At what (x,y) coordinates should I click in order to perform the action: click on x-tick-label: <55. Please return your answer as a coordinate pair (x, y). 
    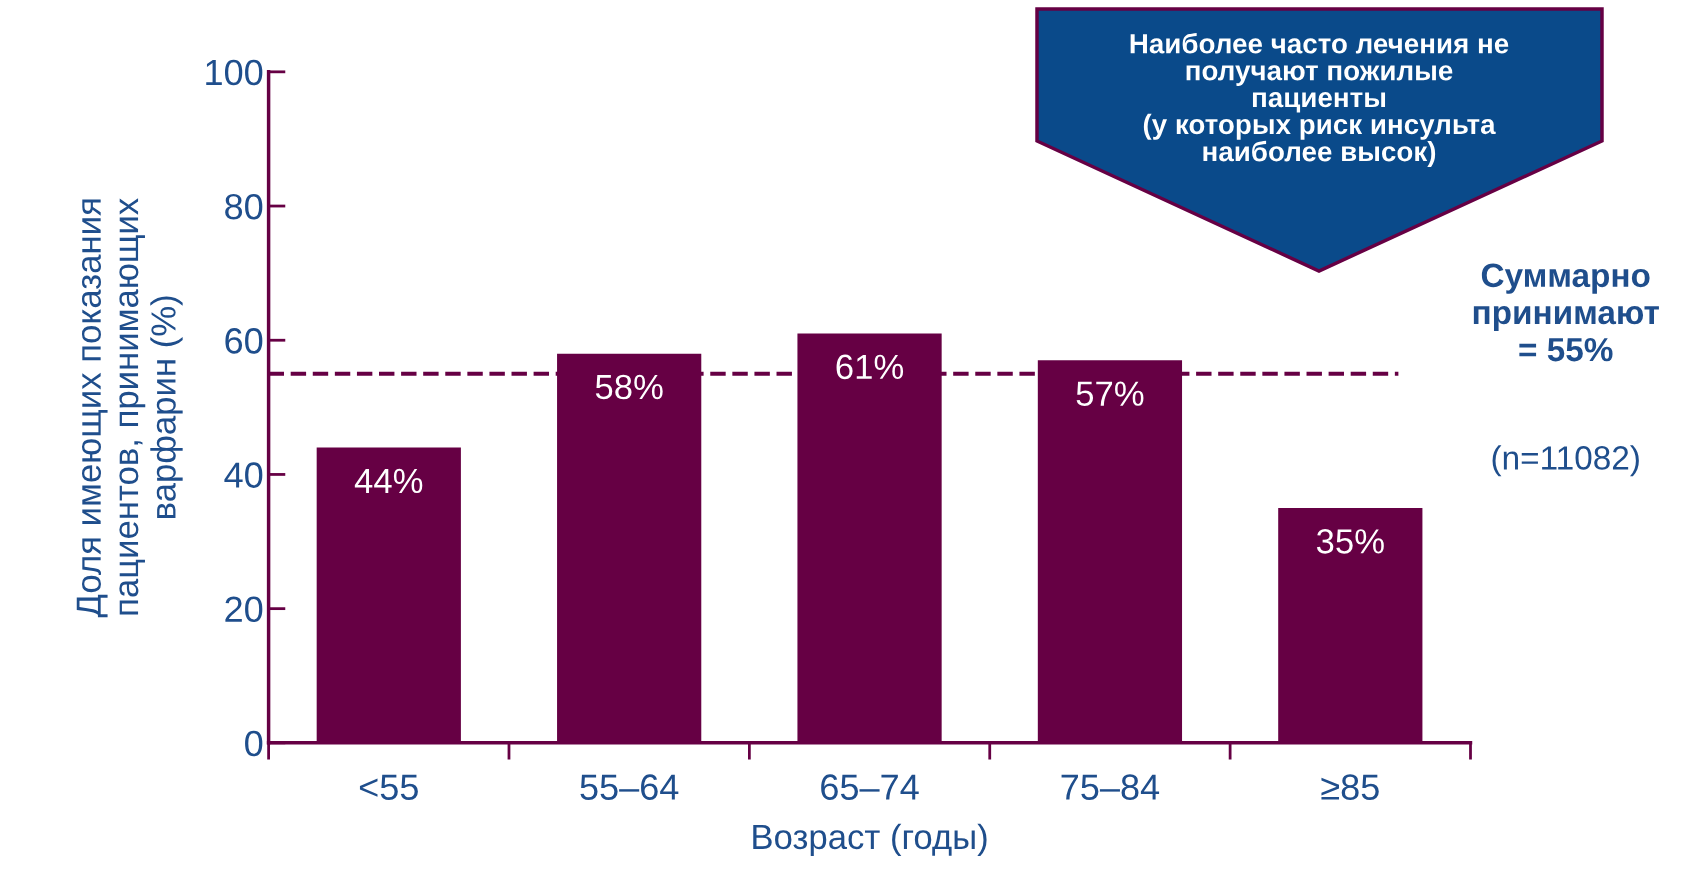
    Looking at the image, I should click on (388, 787).